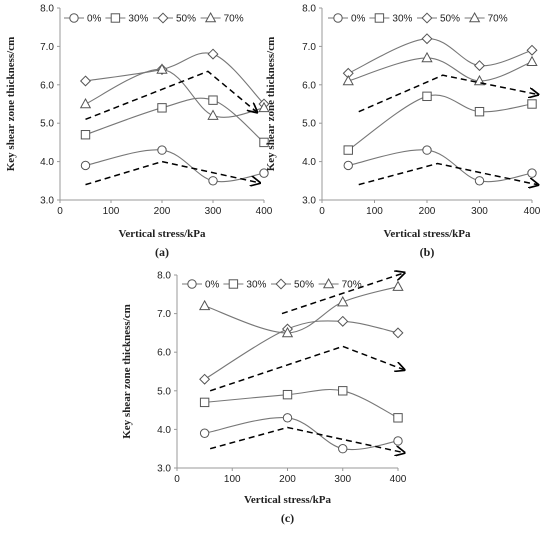  Describe the element at coordinates (427, 18) in the screenshot. I see `legend-marker-diamond` at that location.